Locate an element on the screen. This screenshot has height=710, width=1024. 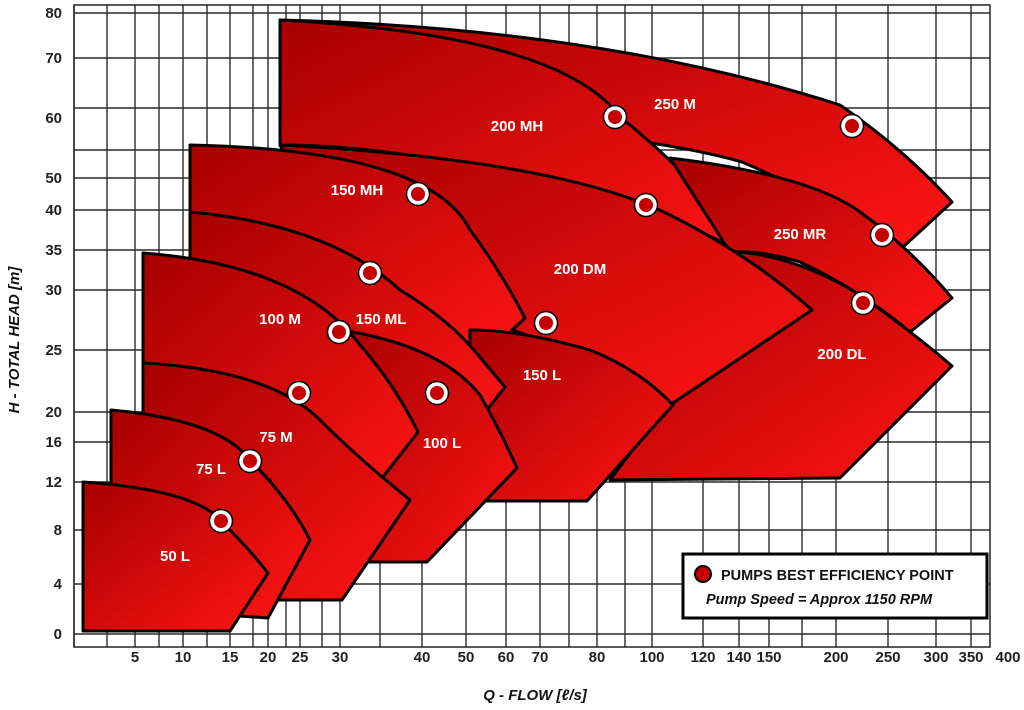
legend-marker-icon is located at coordinates (703, 574).